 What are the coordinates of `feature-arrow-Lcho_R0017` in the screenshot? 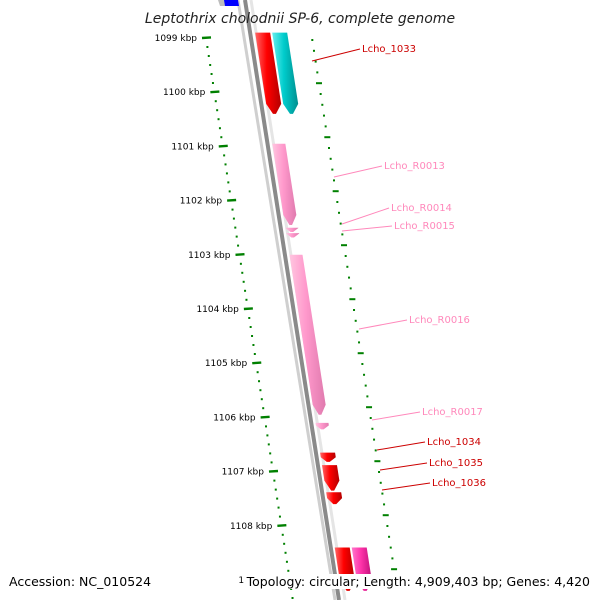 It's located at (322, 426).